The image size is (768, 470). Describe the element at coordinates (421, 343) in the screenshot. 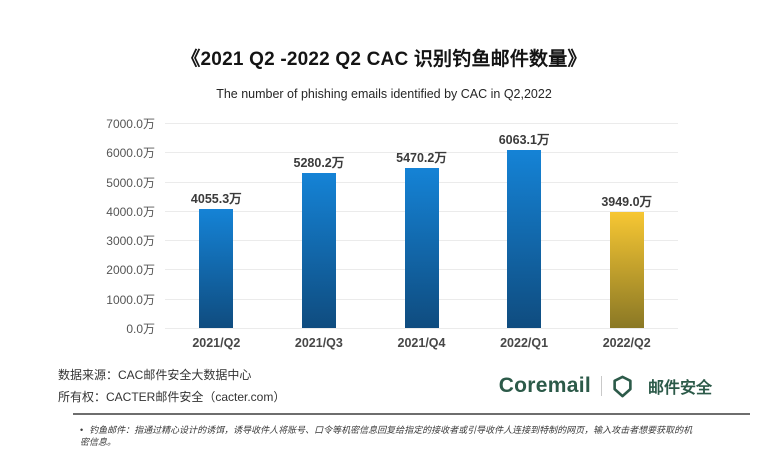

I see `x-axis-tick: 2021/Q4` at that location.